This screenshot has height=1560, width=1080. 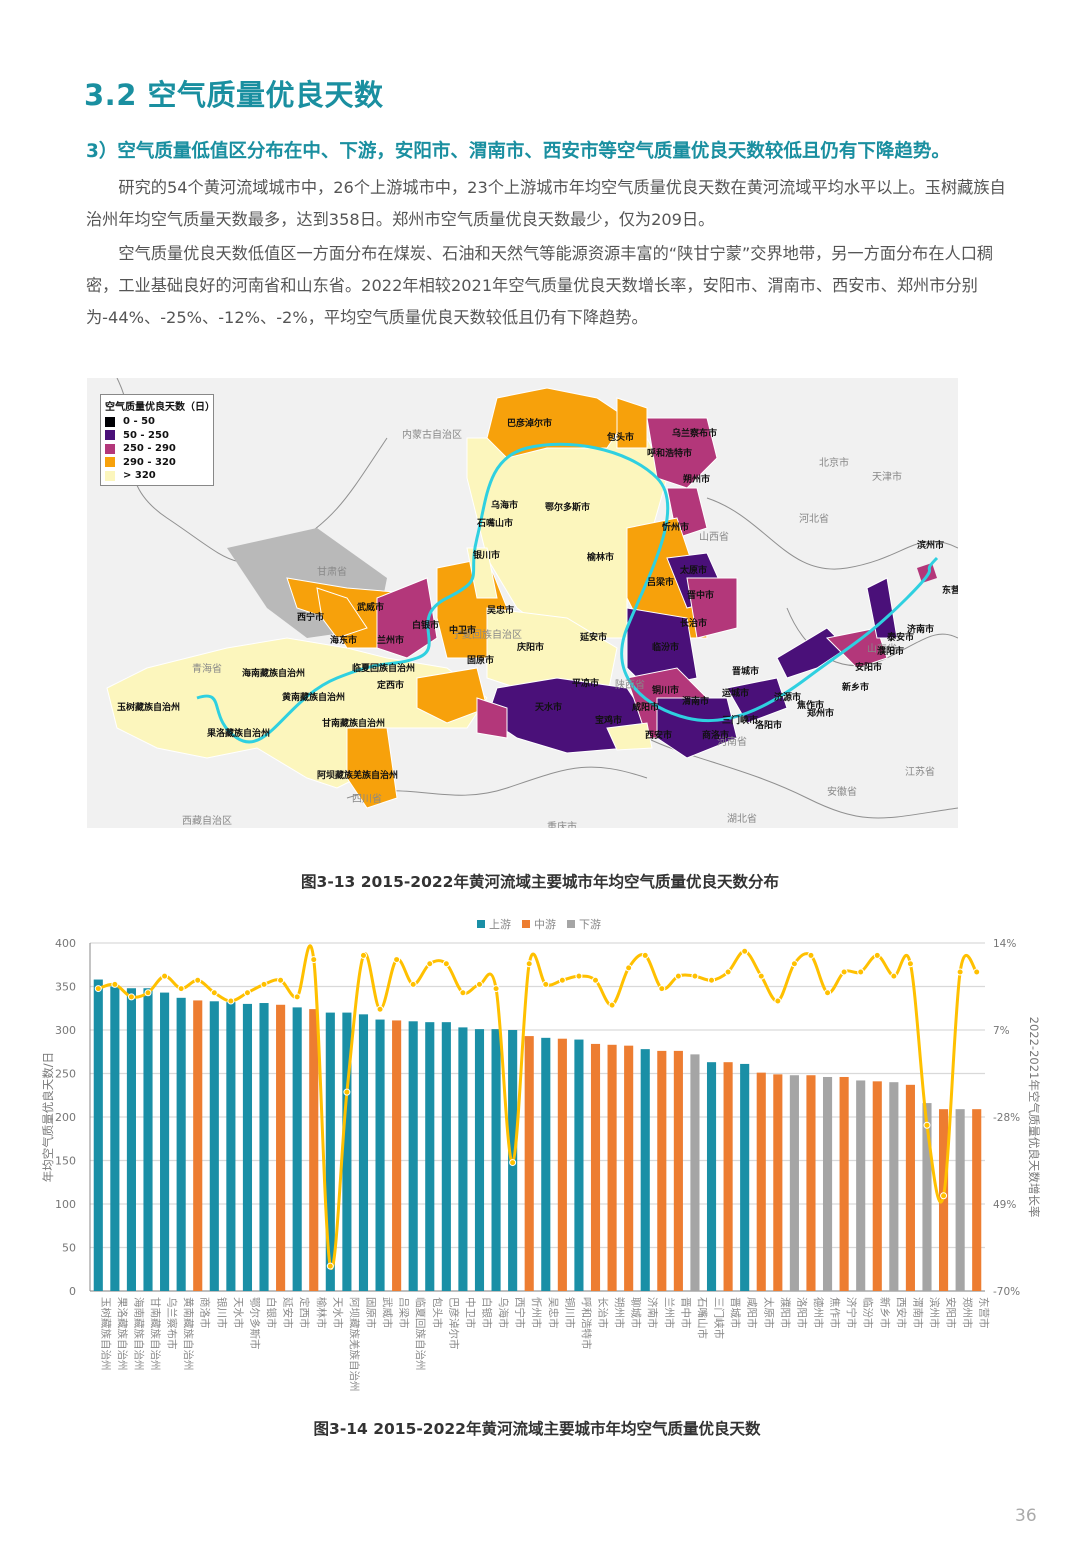 I want to click on svg-text: 聊城市, so click(x=636, y=1313).